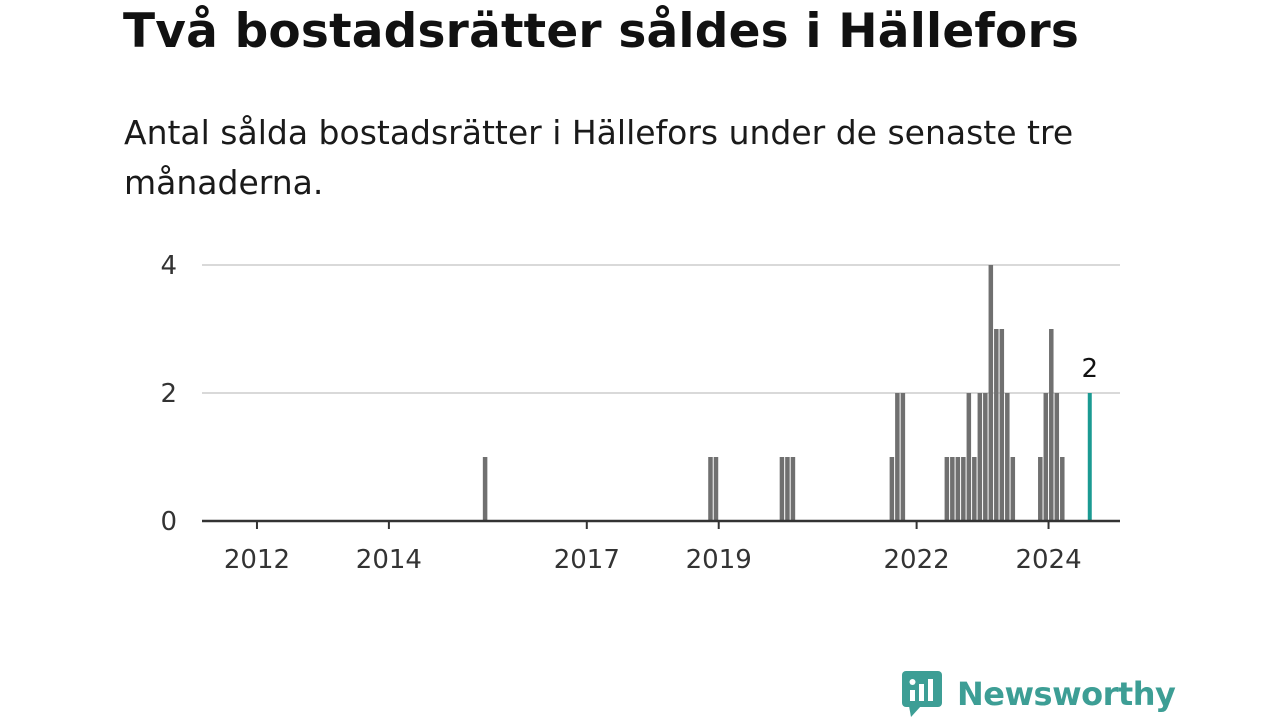 This screenshot has width=1280, height=720. I want to click on x-tick-label: 2019, so click(719, 560).